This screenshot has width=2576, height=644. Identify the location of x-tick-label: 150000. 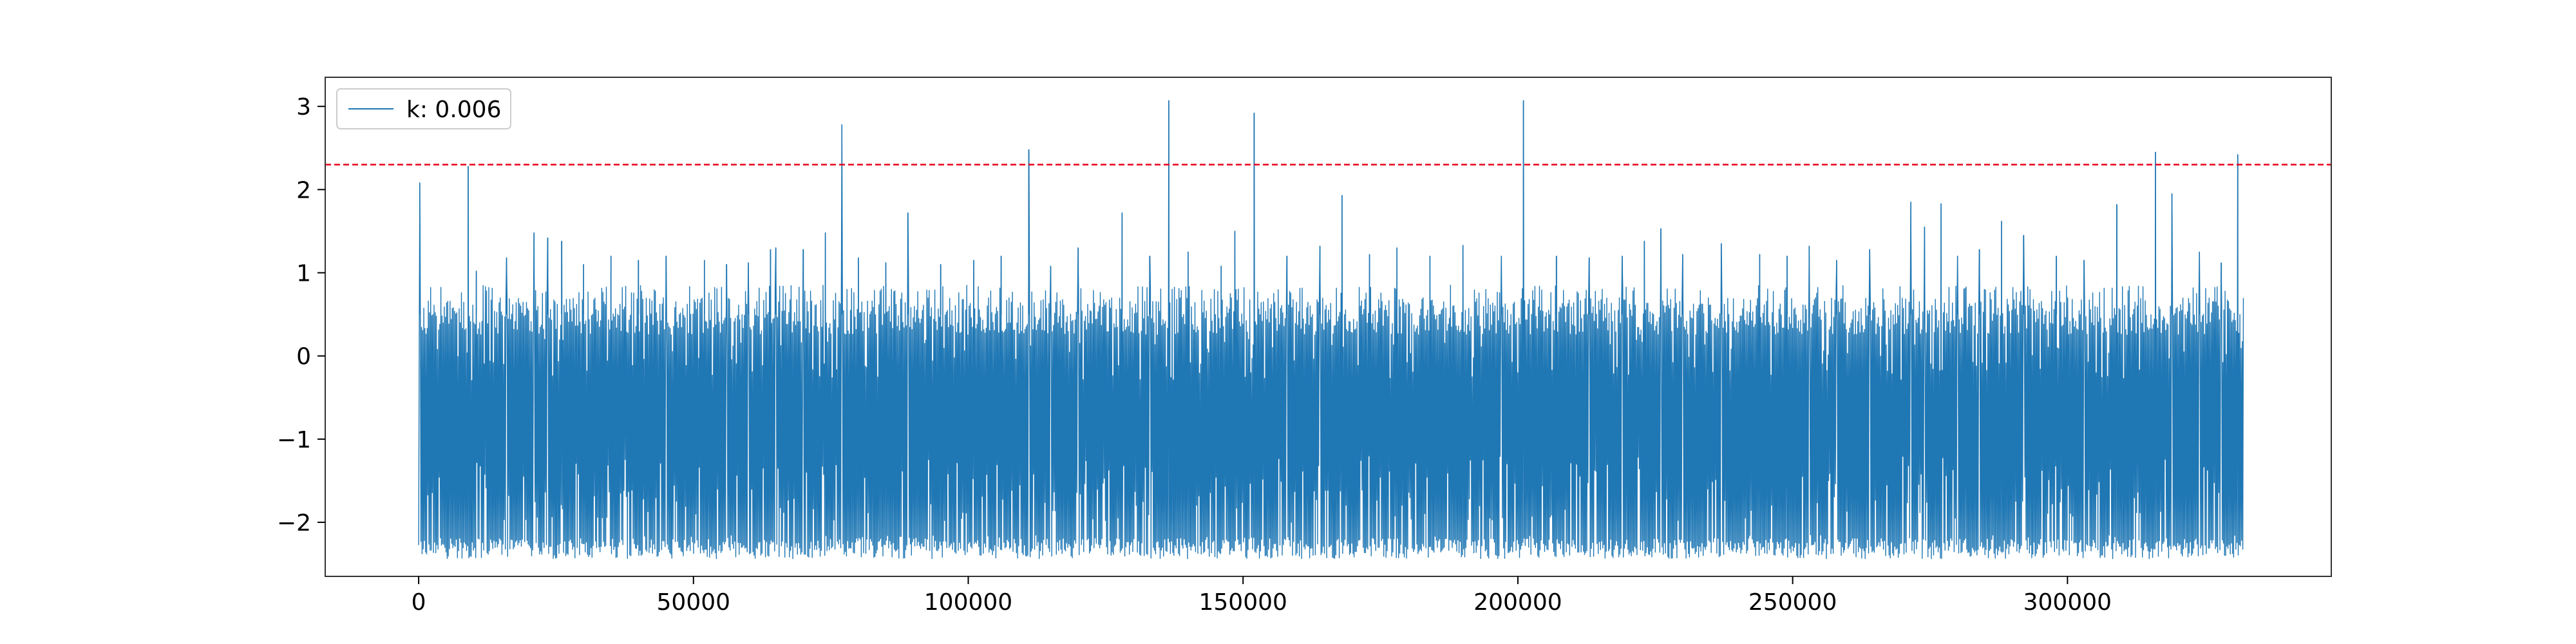
(1243, 603).